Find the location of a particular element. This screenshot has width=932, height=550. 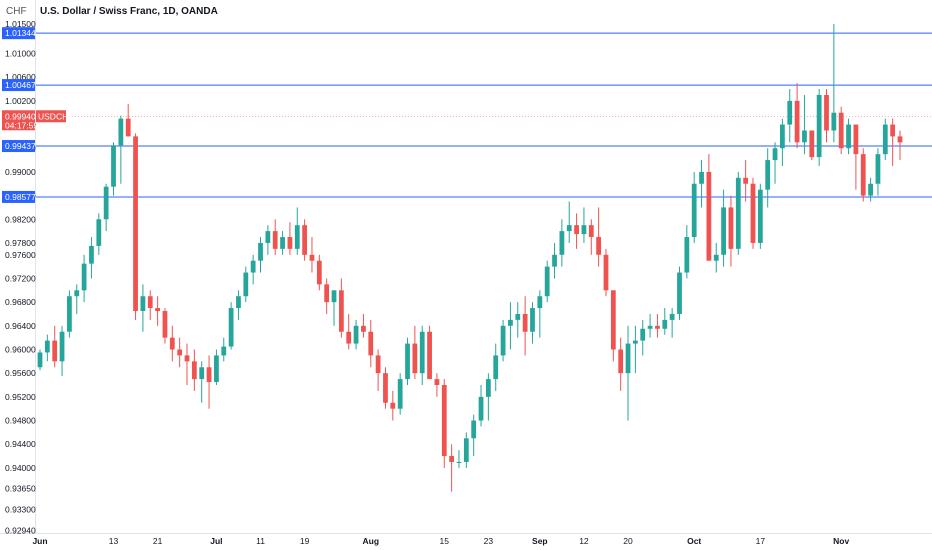

y-tick-label: 0.94400 is located at coordinates (20, 444).